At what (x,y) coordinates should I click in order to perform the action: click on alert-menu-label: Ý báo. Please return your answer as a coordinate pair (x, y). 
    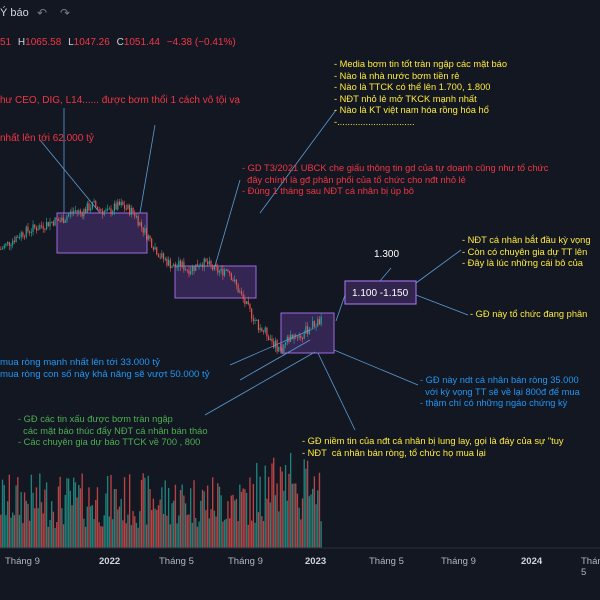
    Looking at the image, I should click on (14, 13).